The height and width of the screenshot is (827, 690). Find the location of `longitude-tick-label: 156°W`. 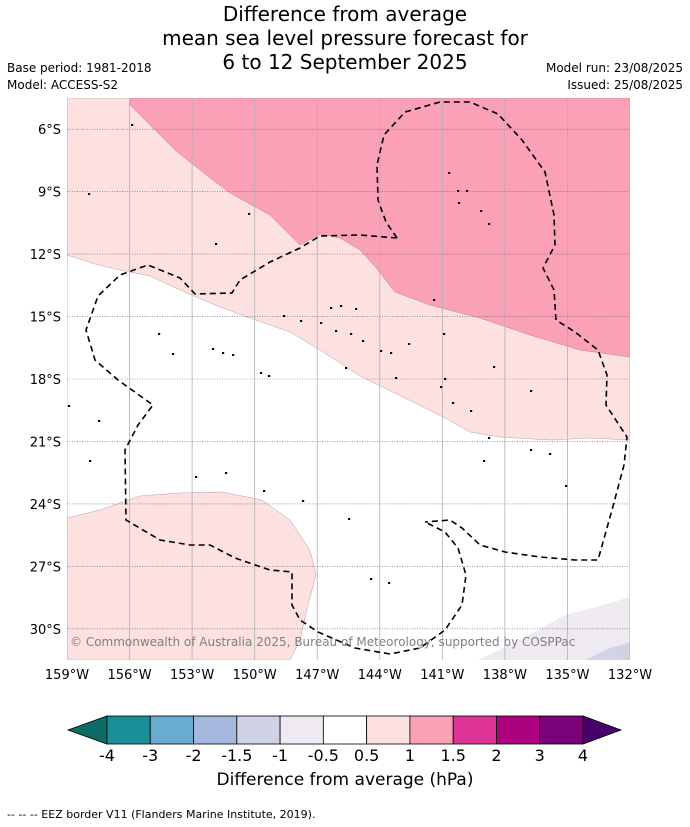

longitude-tick-label: 156°W is located at coordinates (129, 675).